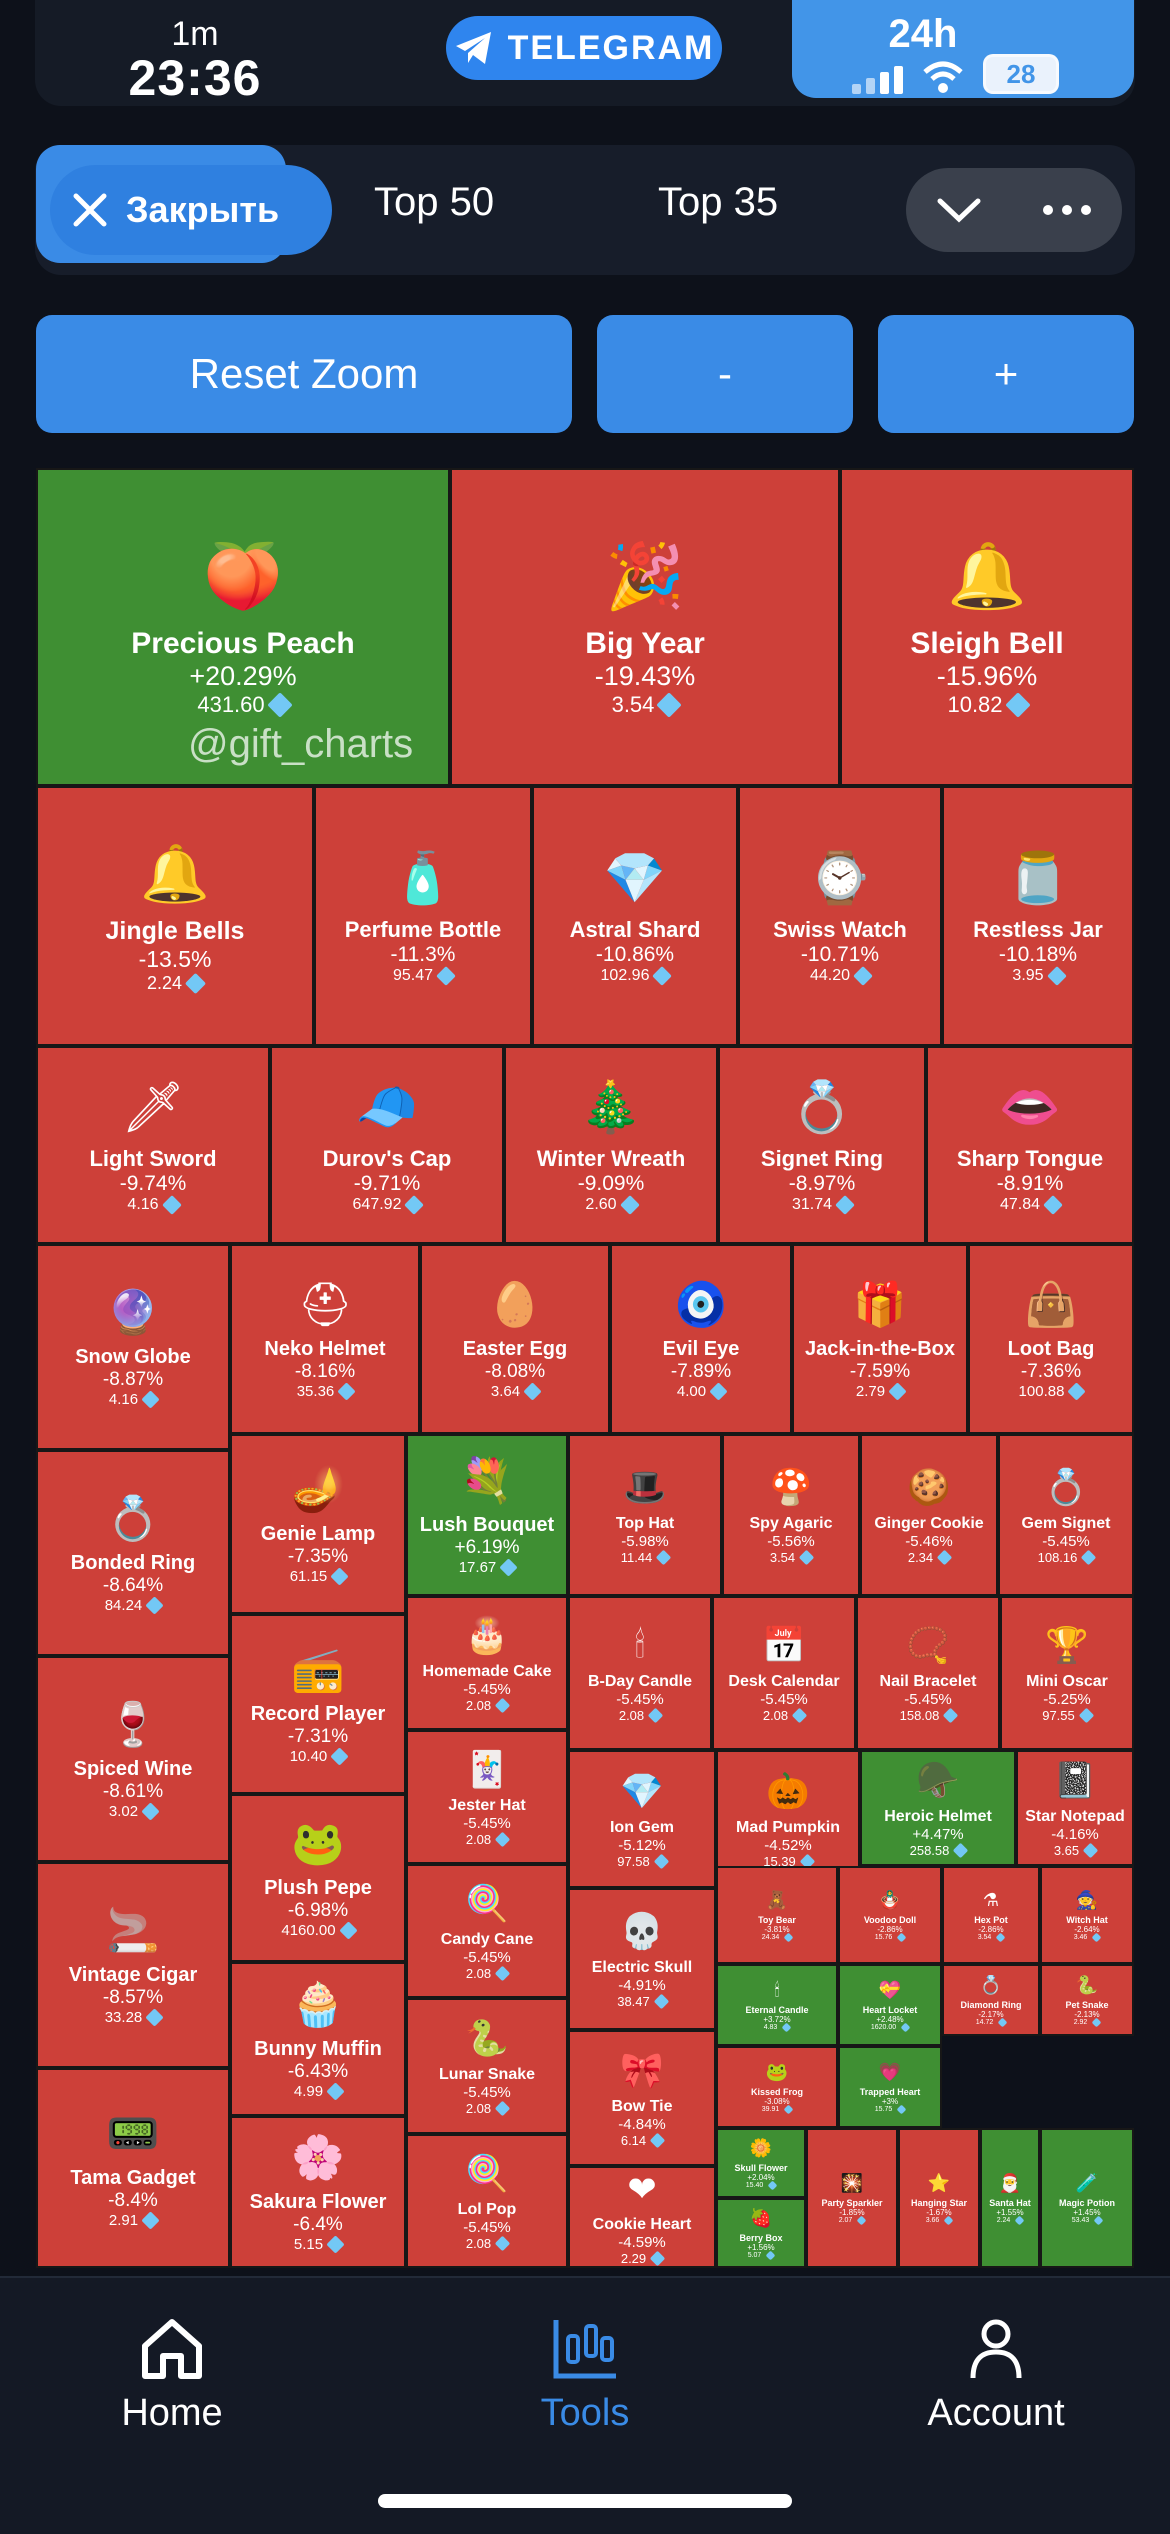 This screenshot has height=2534, width=1170. I want to click on floor-price: 2.29, so click(643, 2258).